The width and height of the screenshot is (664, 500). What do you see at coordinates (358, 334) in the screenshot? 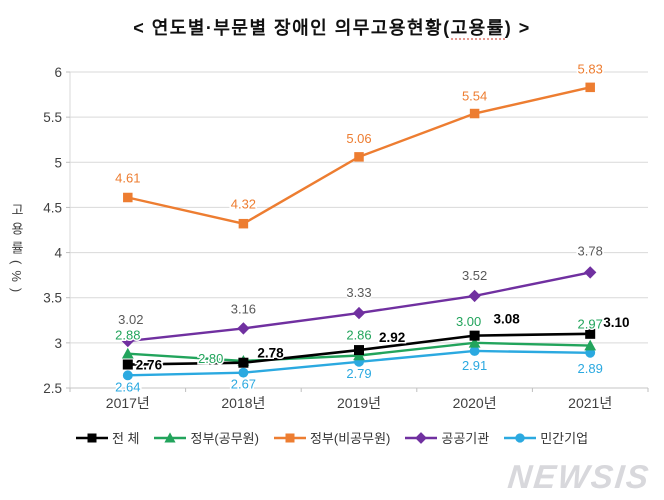
I see `data-label-government-civil-servants: 2.86` at bounding box center [358, 334].